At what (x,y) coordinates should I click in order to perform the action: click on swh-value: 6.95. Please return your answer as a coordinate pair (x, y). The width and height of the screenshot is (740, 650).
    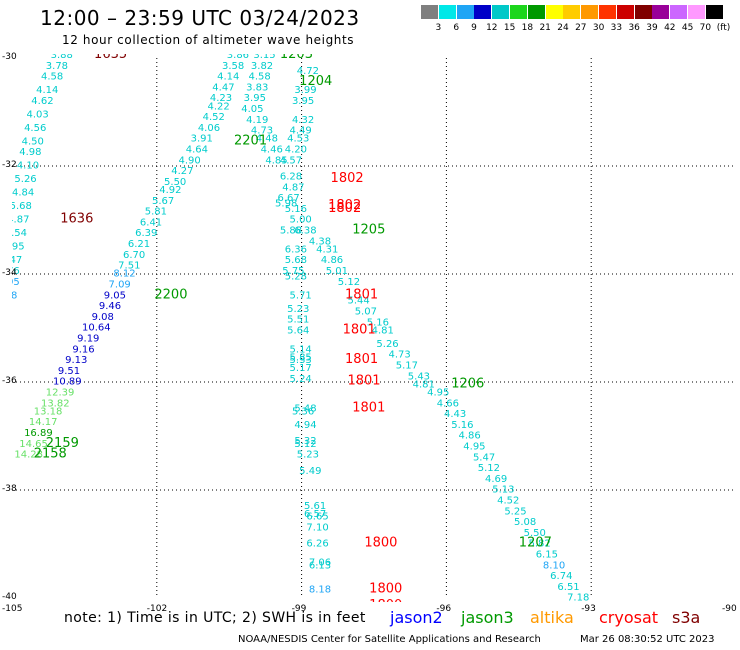
    Looking at the image, I should click on (16, 282).